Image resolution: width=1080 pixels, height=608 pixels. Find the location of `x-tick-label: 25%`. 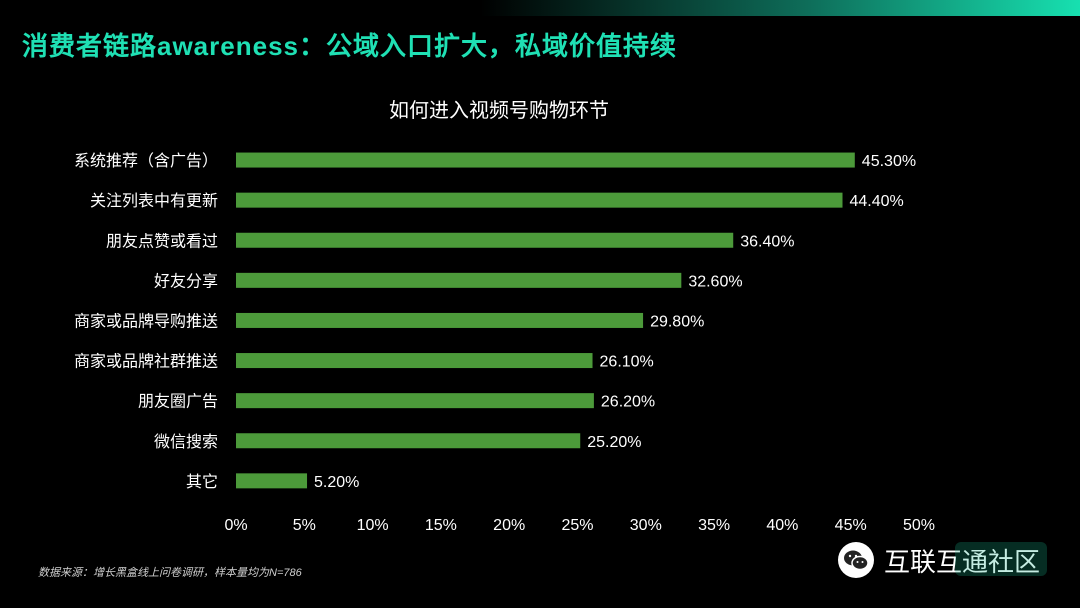

x-tick-label: 25% is located at coordinates (577, 525).